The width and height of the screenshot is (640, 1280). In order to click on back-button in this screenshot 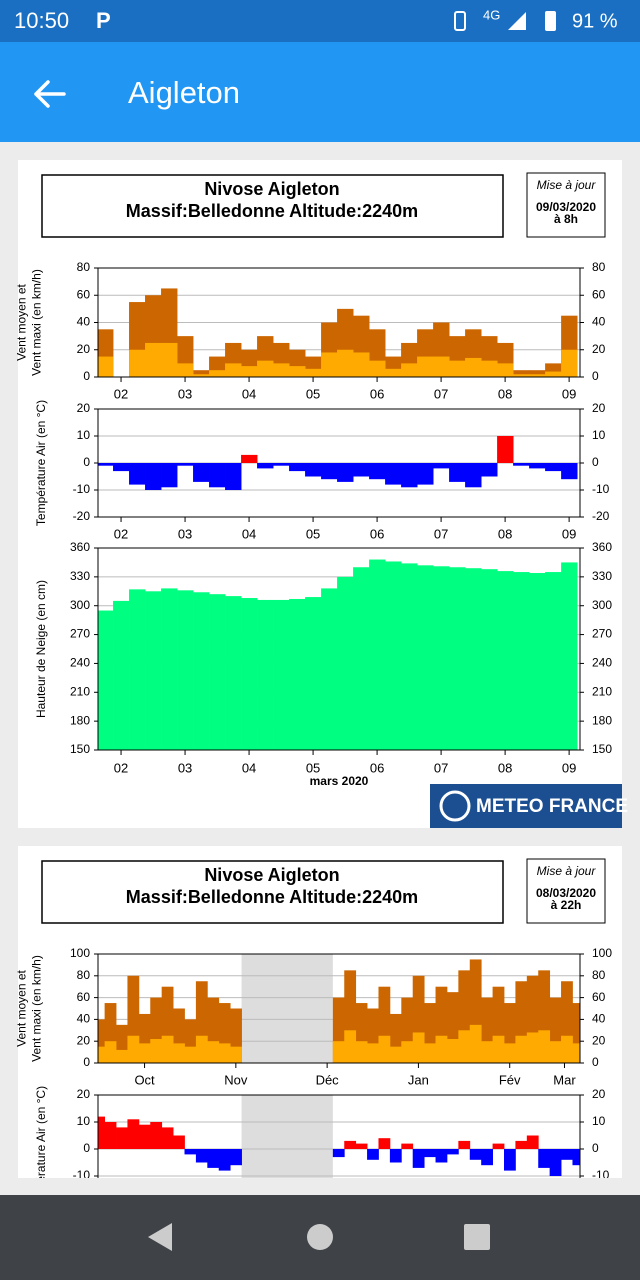, I will do `click(50, 94)`.